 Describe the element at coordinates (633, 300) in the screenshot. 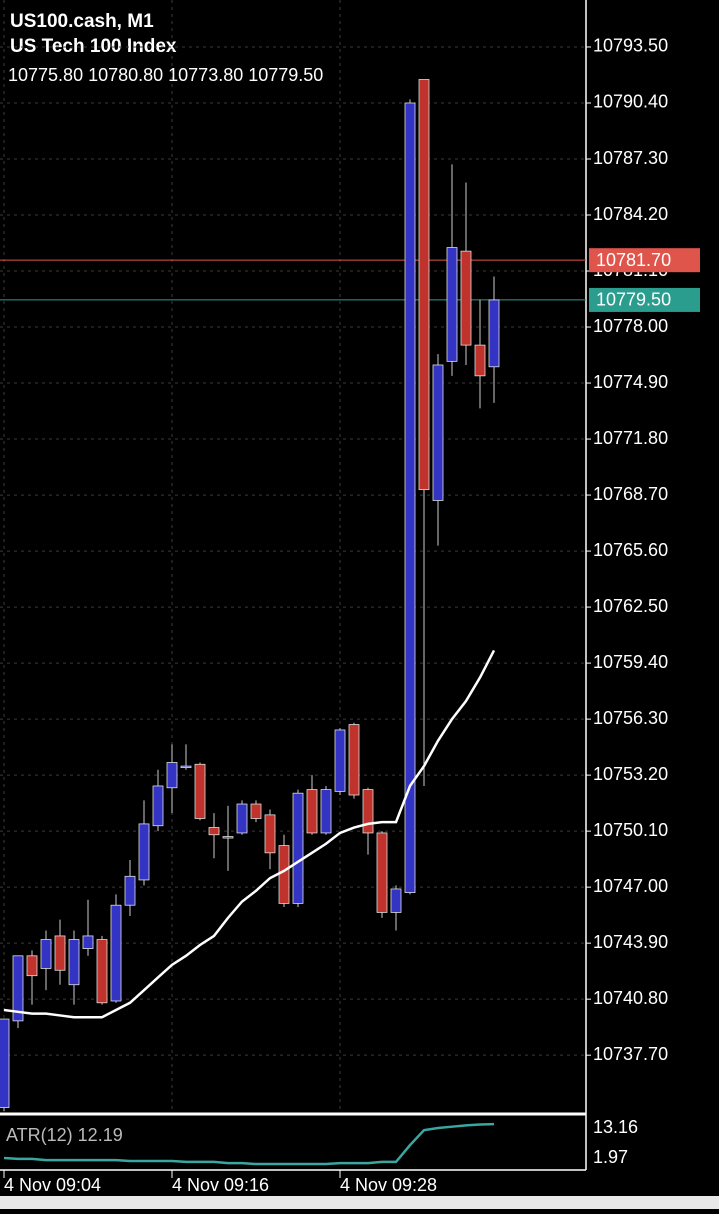

I see `price-tag-label: 10779.50` at that location.